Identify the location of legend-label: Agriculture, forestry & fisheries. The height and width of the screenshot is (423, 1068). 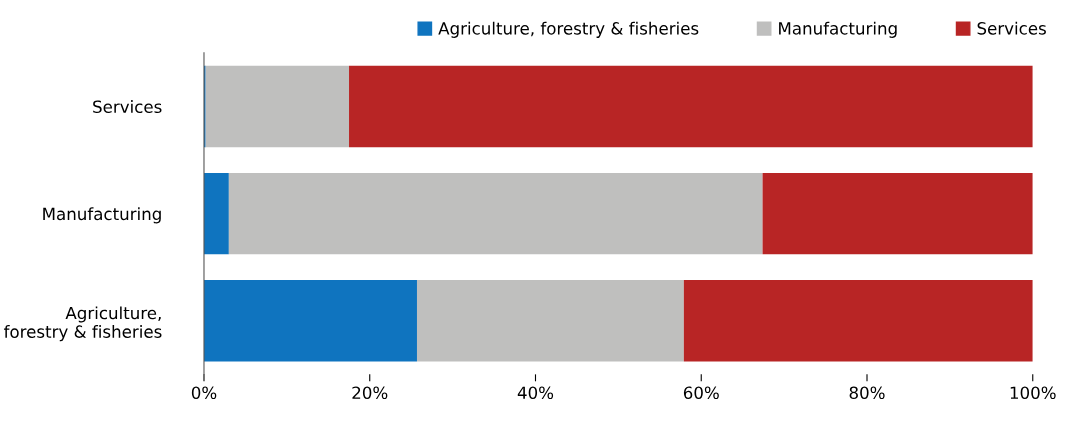
(568, 29).